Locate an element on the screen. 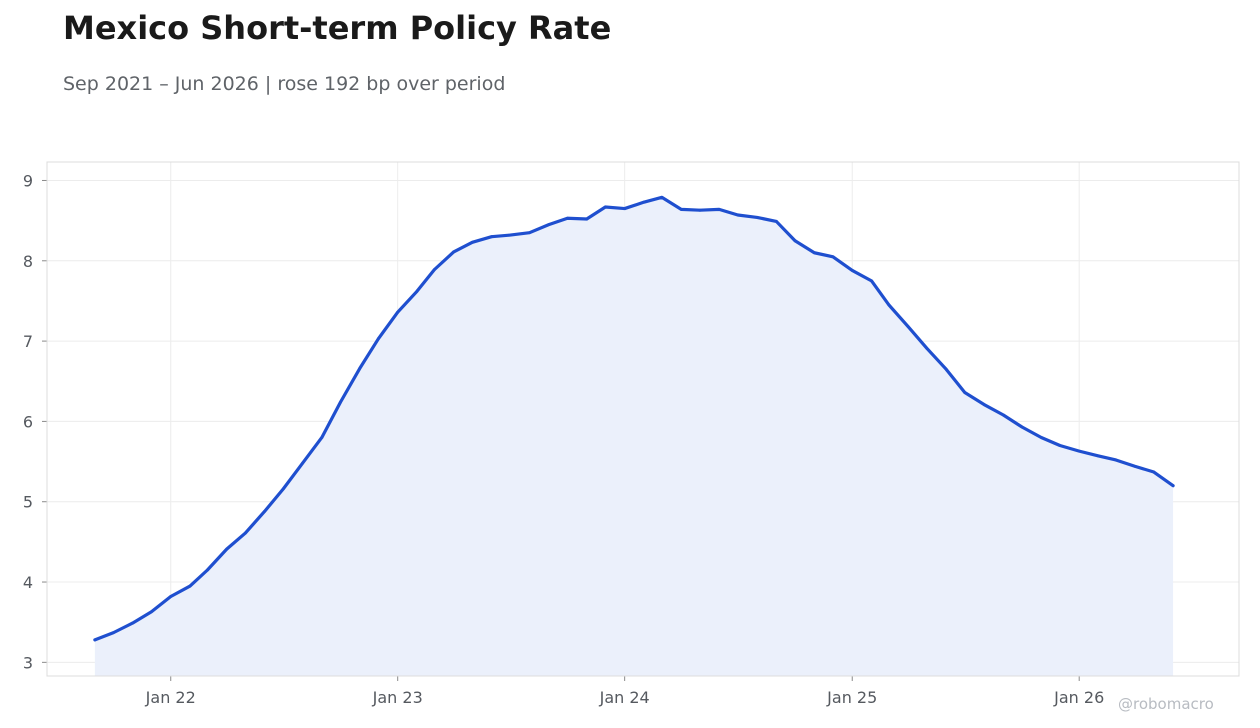  x-tick-label: Jan 23 is located at coordinates (397, 697).